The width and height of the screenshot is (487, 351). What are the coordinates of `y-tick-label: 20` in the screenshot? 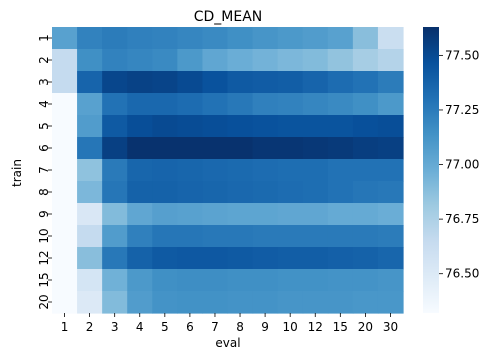 It's located at (44, 301).